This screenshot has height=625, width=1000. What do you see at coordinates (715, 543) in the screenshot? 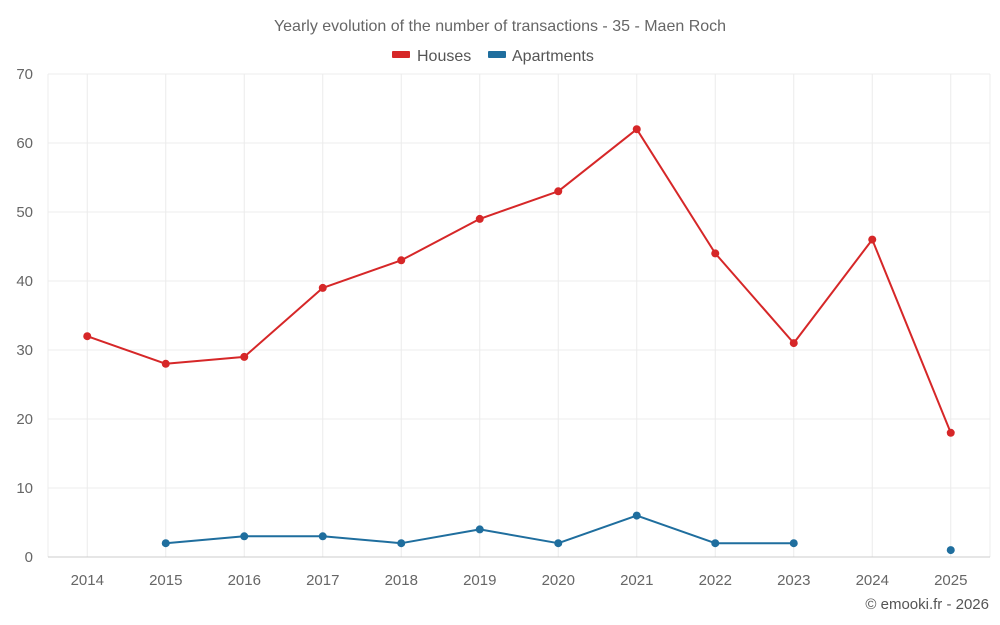
I see `apartments-point-2022` at bounding box center [715, 543].